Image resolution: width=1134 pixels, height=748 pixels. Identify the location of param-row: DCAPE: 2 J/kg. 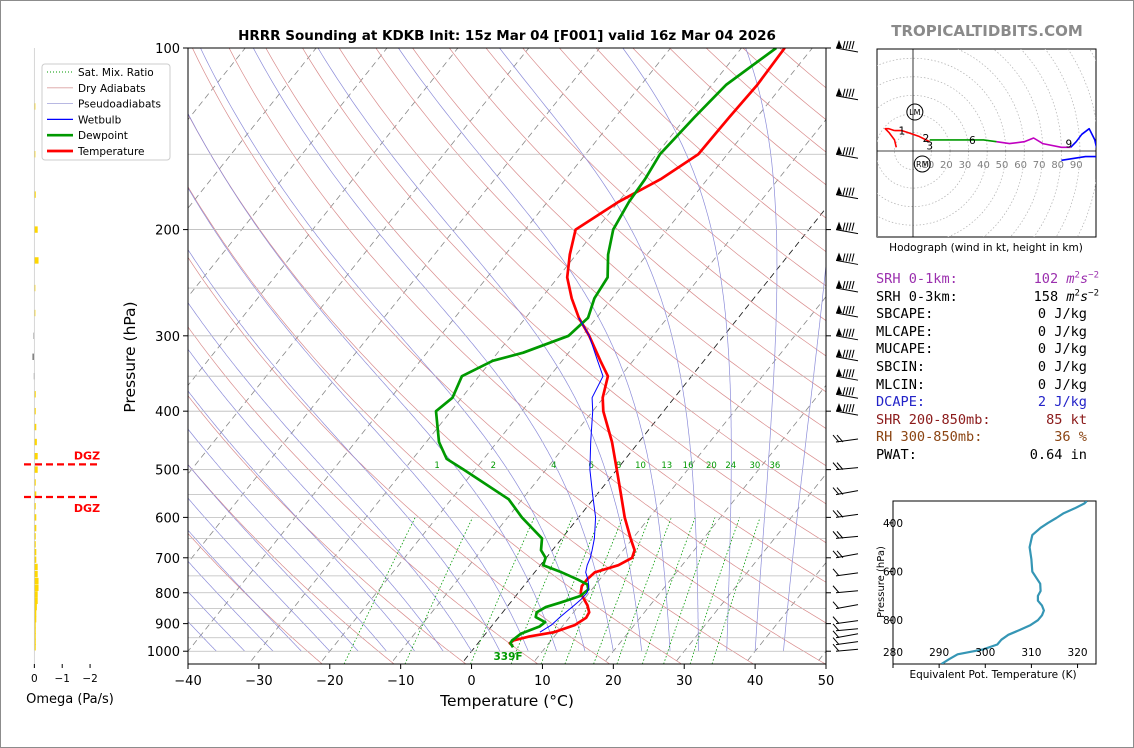
(988, 403).